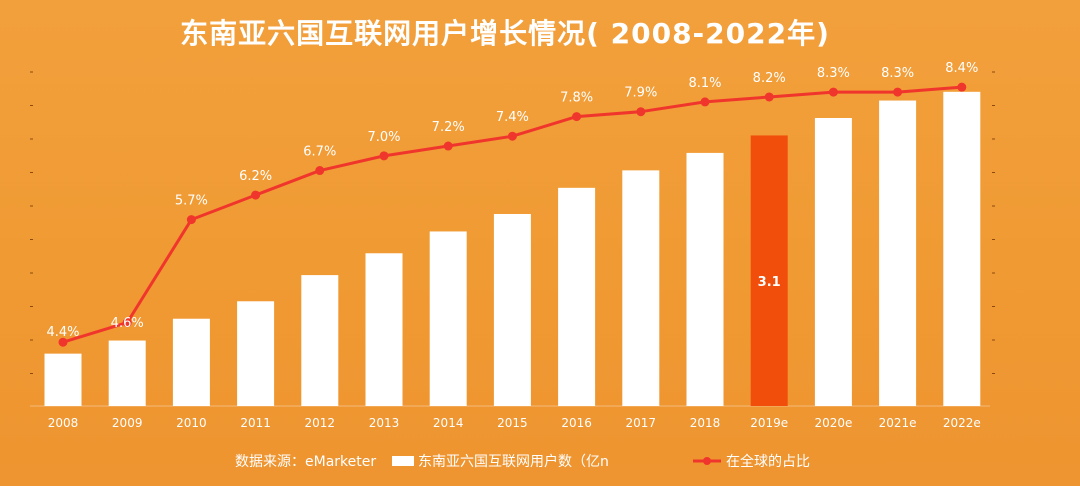  Describe the element at coordinates (448, 127) in the screenshot. I see `line-value-label: 7.2%` at that location.